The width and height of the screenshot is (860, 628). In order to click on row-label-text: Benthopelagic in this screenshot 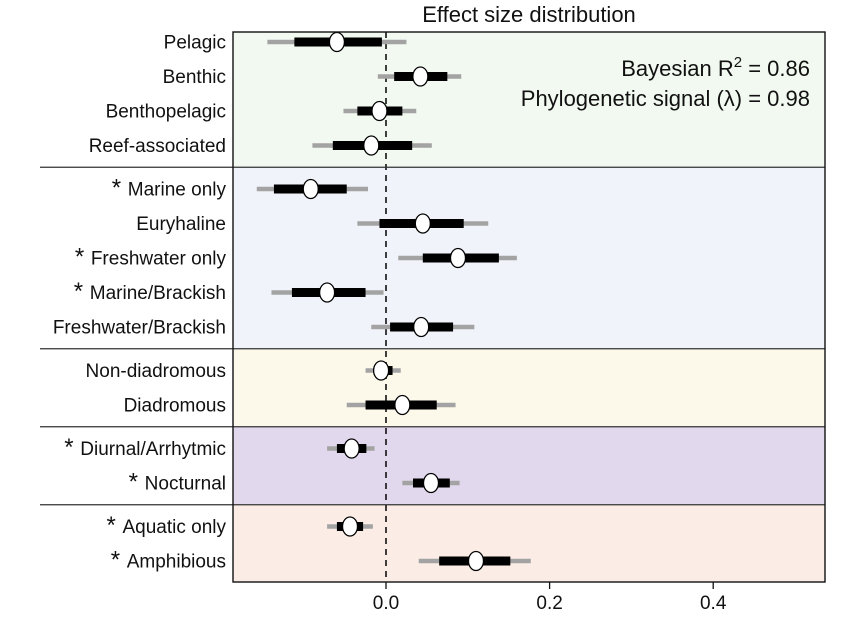, I will do `click(166, 112)`.